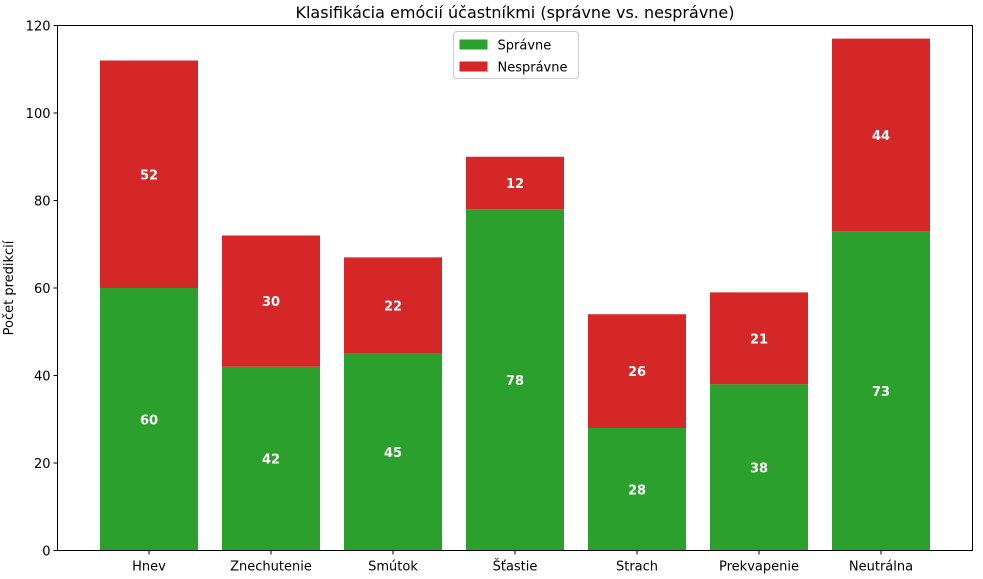  I want to click on bar-value-label: 78, so click(515, 381).